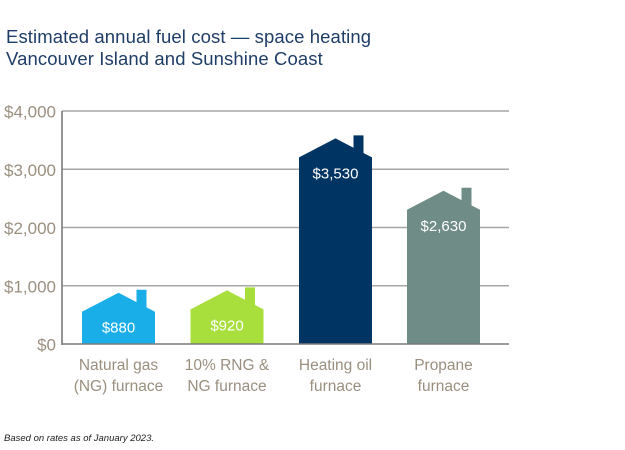 This screenshot has height=450, width=625. What do you see at coordinates (444, 226) in the screenshot?
I see `data-label-4: $2,630` at bounding box center [444, 226].